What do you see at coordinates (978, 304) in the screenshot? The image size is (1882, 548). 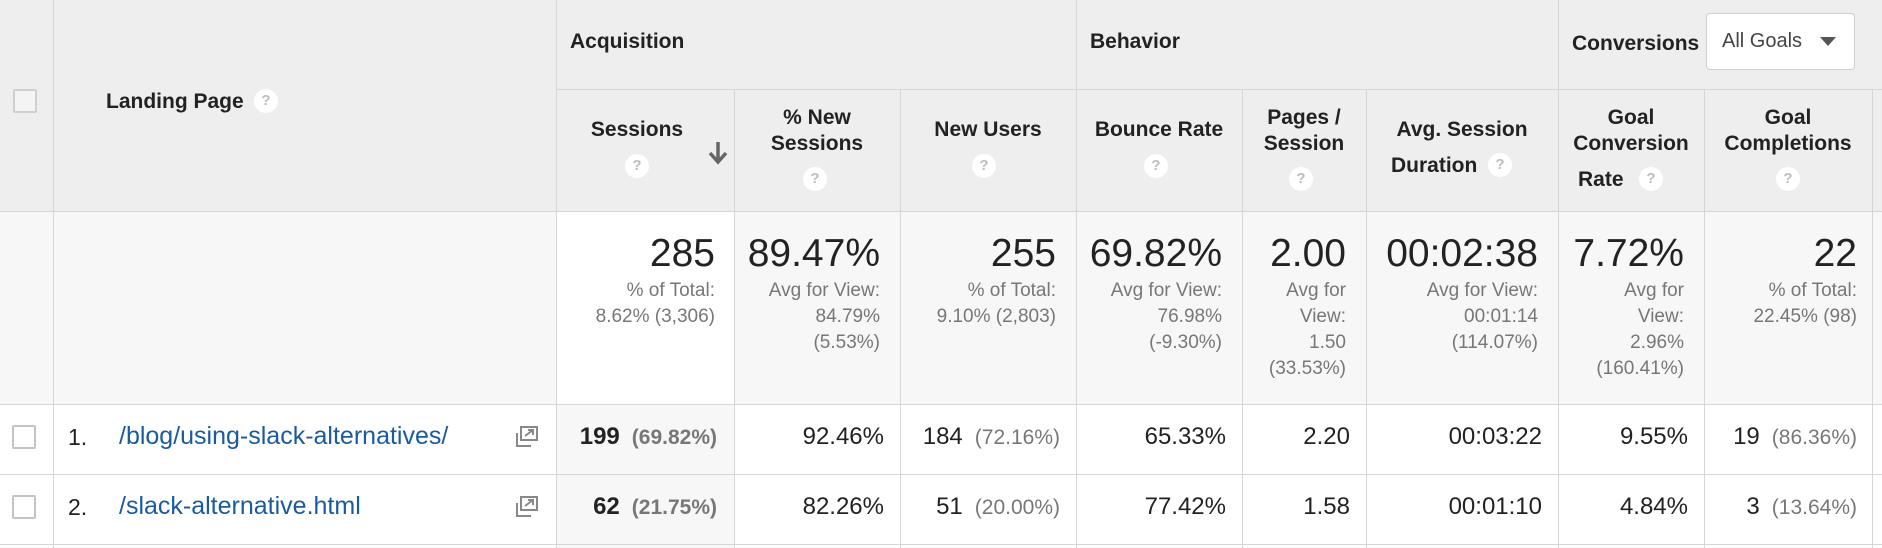 I see `total-new-users-sub: % of Total: 9.10% (2,803)` at bounding box center [978, 304].